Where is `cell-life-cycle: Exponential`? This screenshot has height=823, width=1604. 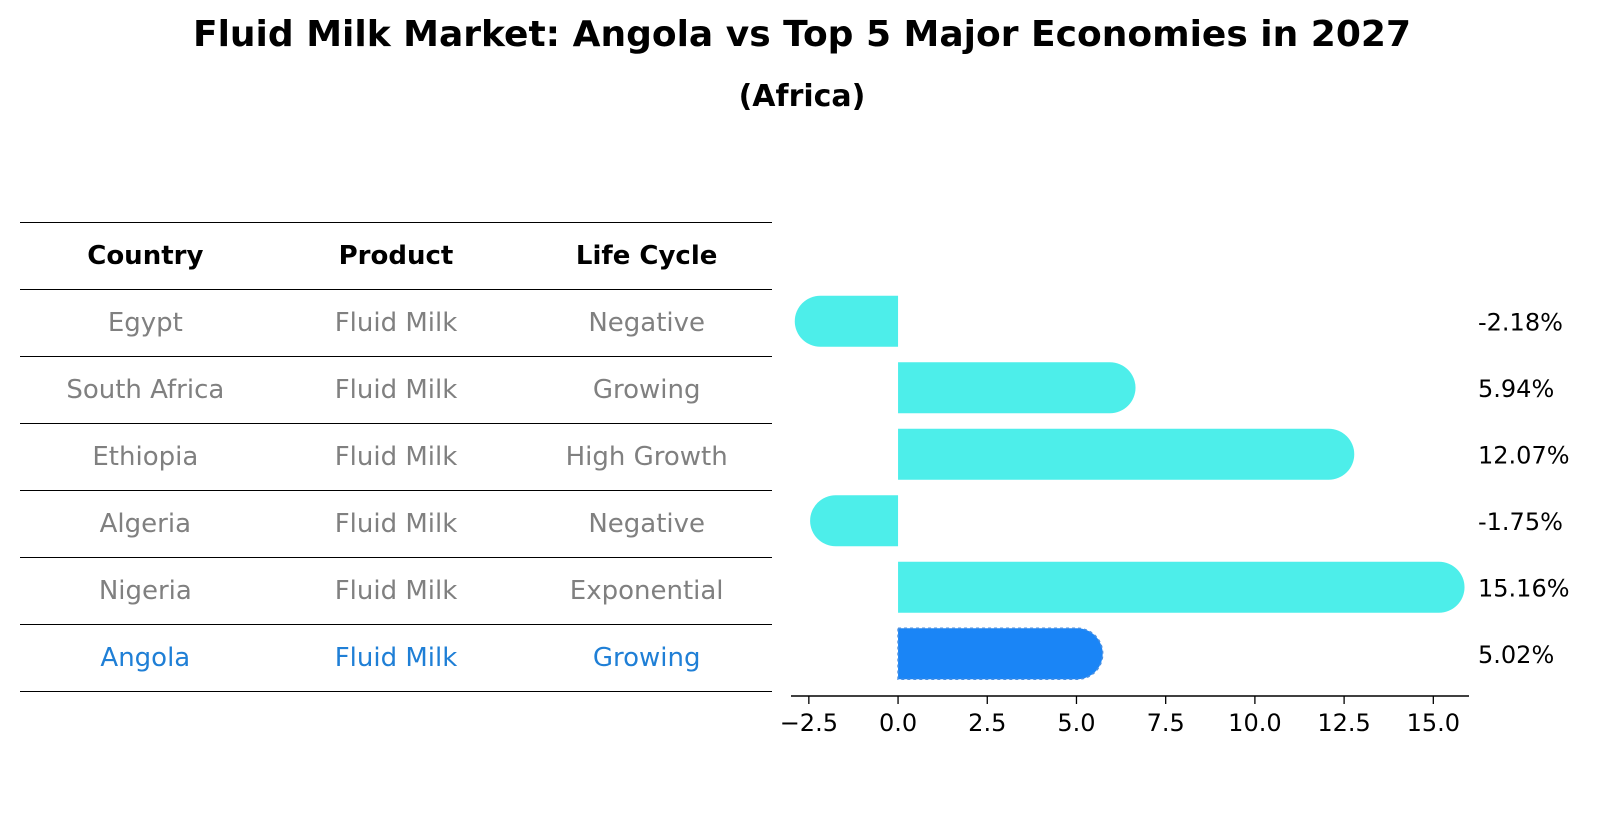
cell-life-cycle: Exponential is located at coordinates (646, 591).